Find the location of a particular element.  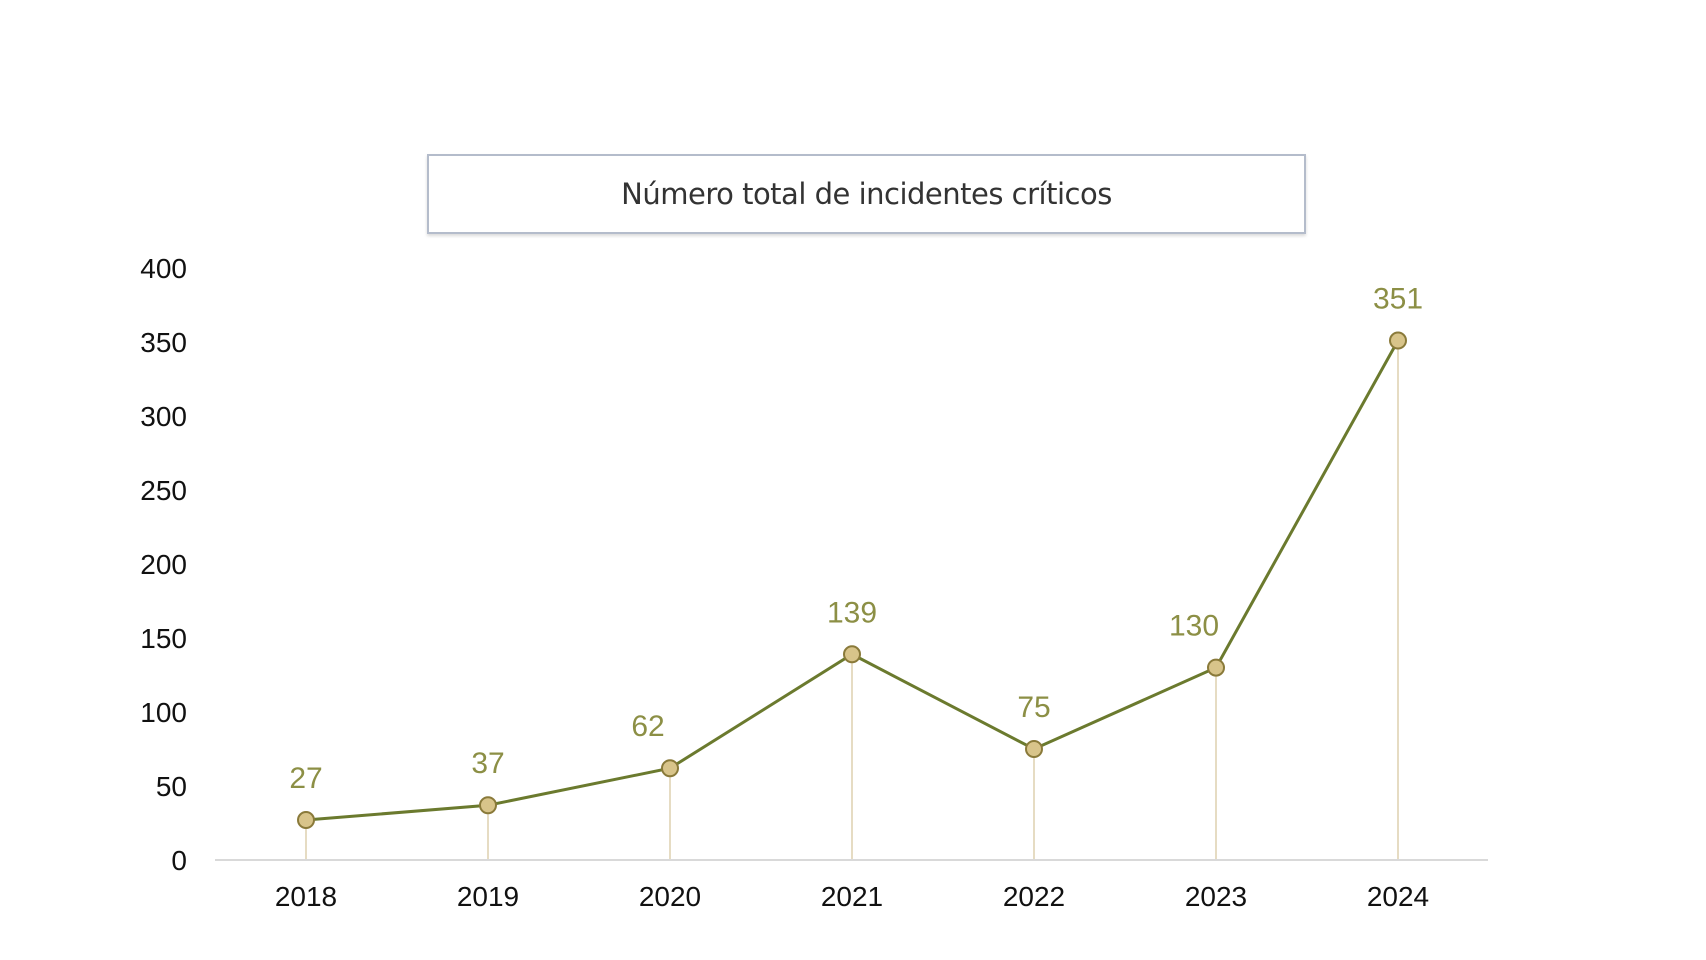

y-tick-label: 0 is located at coordinates (179, 860).